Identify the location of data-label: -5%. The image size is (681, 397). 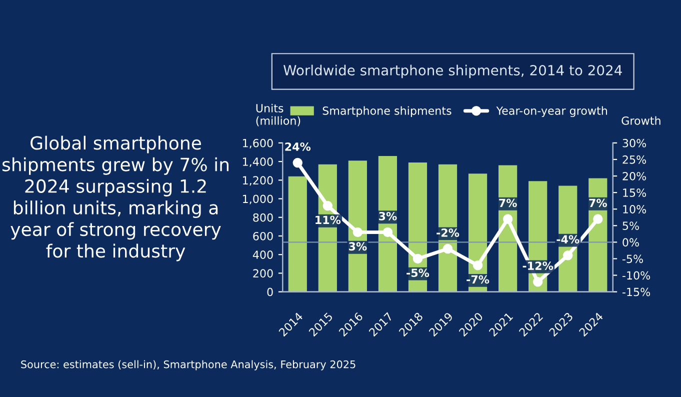
(418, 273).